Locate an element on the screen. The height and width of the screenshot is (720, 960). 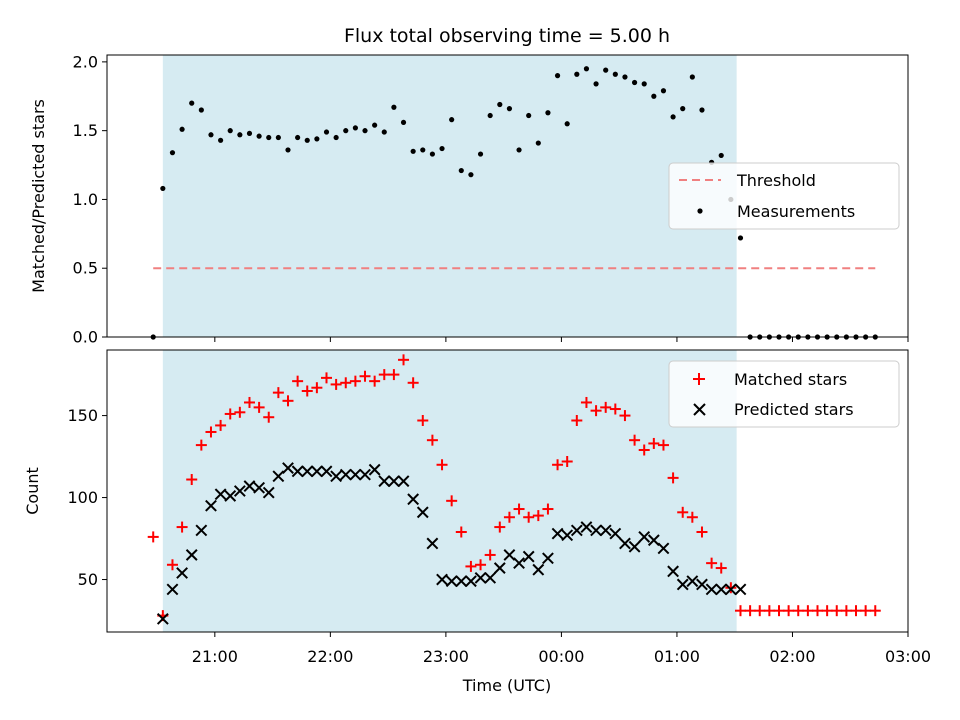
top-y-tick-label: 2.0 is located at coordinates (85, 61).